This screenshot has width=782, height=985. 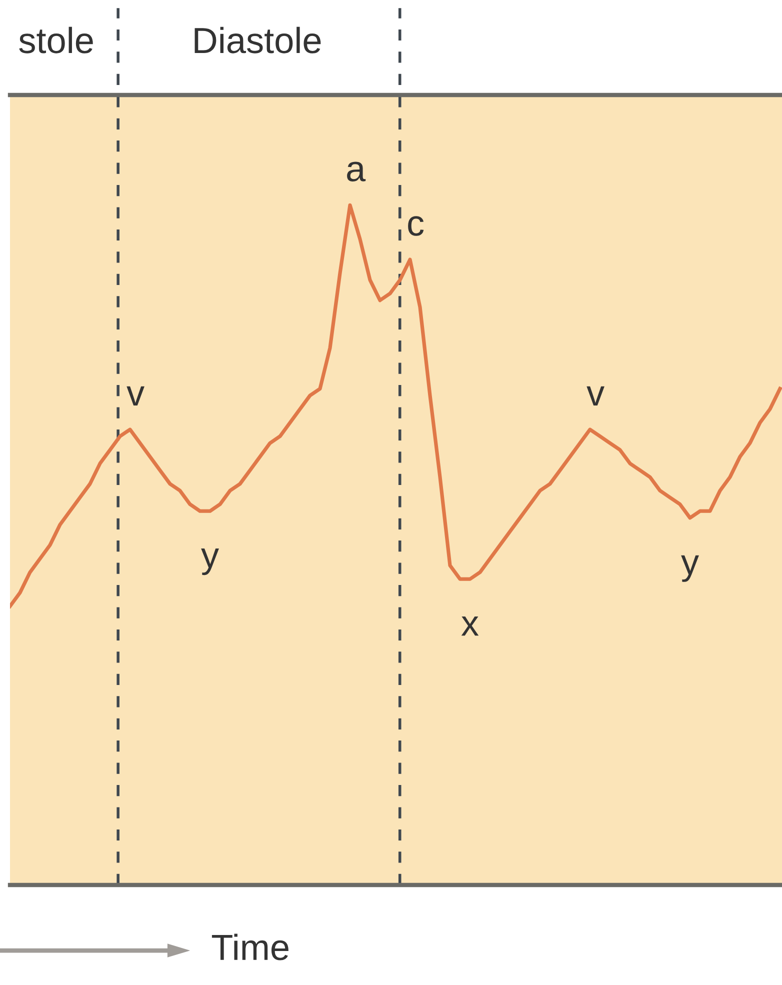 I want to click on annotation: a, so click(x=356, y=172).